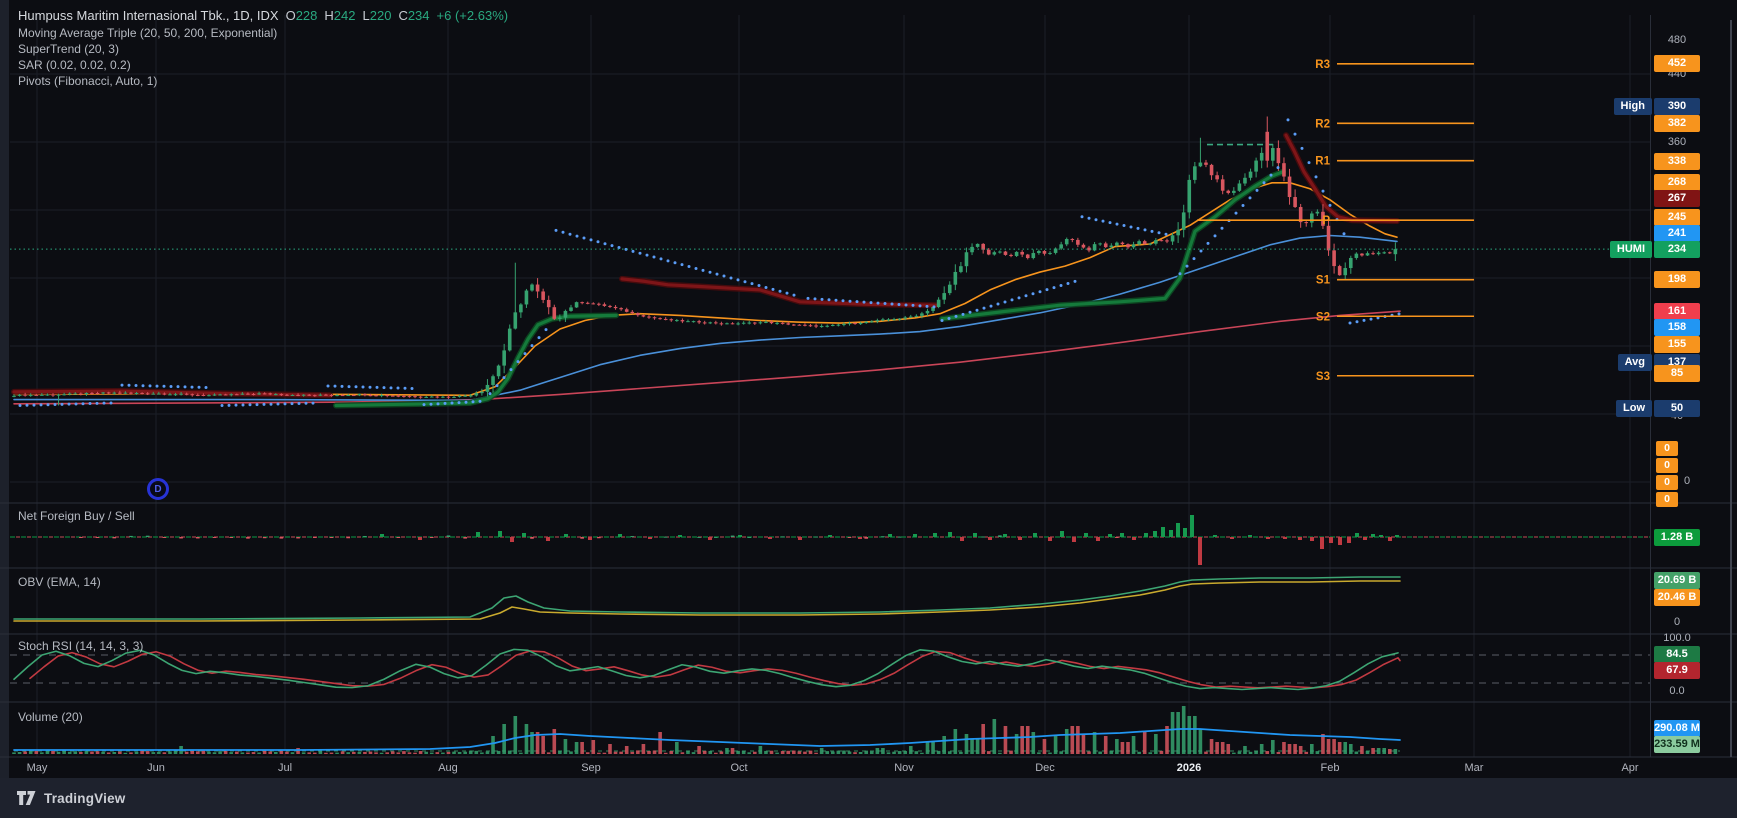 The width and height of the screenshot is (1737, 818). Describe the element at coordinates (1677, 106) in the screenshot. I see `price-badge-390: 390` at that location.